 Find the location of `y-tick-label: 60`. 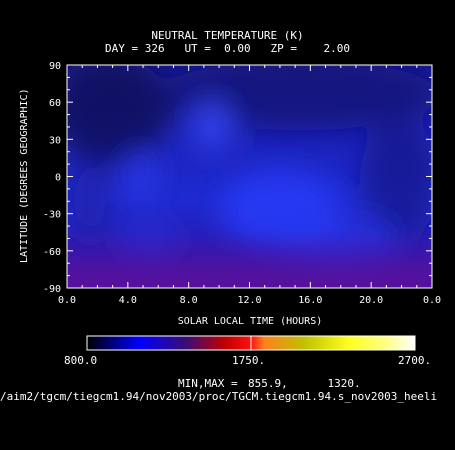

y-tick-label: 60 is located at coordinates (55, 103).